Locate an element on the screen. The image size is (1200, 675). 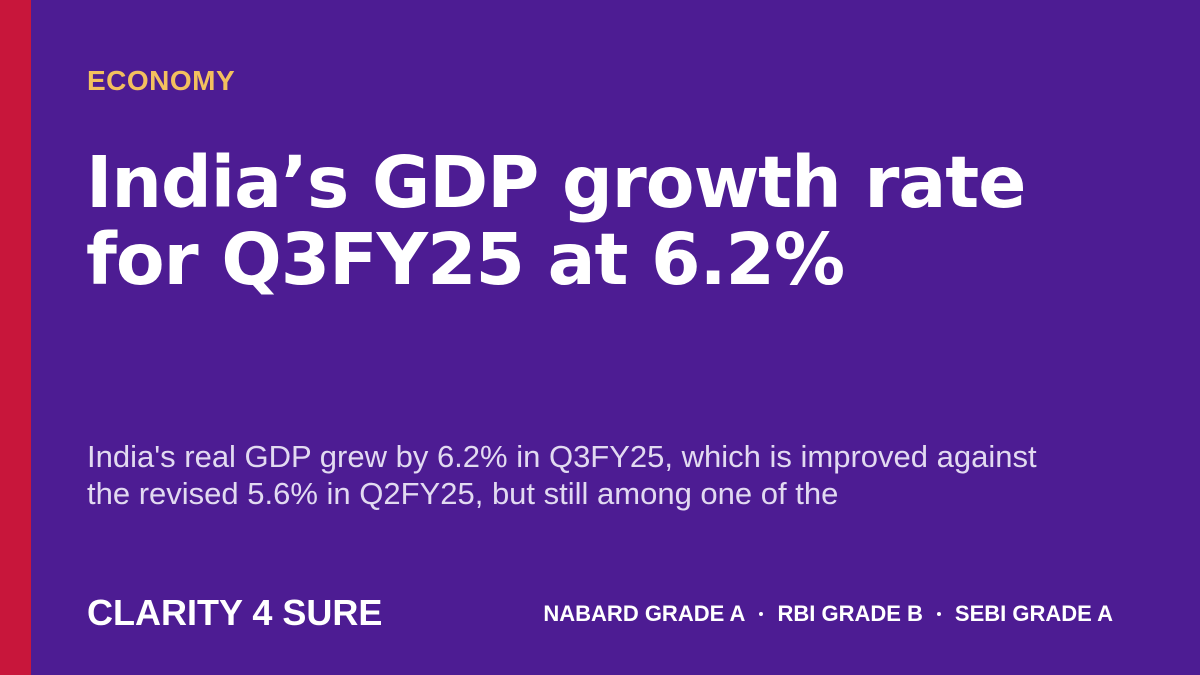
exam-tag: RBI GRADE B is located at coordinates (850, 613).